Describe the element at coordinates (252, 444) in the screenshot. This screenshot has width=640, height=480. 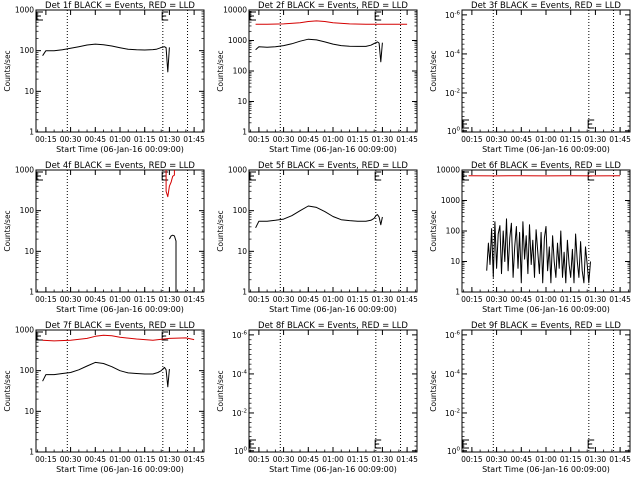
I see `plot-8-bracket-marker` at that location.